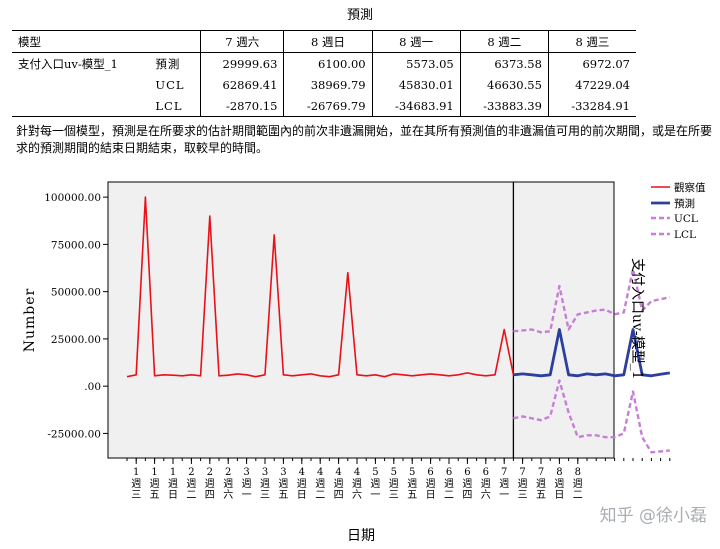 The height and width of the screenshot is (549, 720). I want to click on y-axis-label: Number, so click(30, 320).